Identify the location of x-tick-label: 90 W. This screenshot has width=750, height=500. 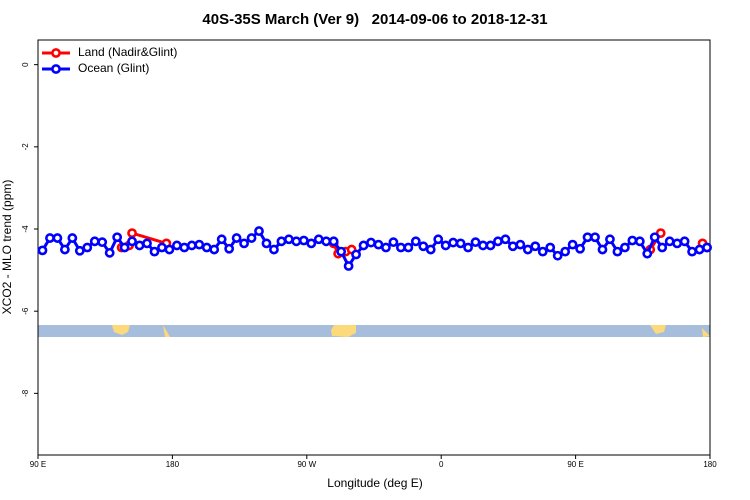
(306, 464).